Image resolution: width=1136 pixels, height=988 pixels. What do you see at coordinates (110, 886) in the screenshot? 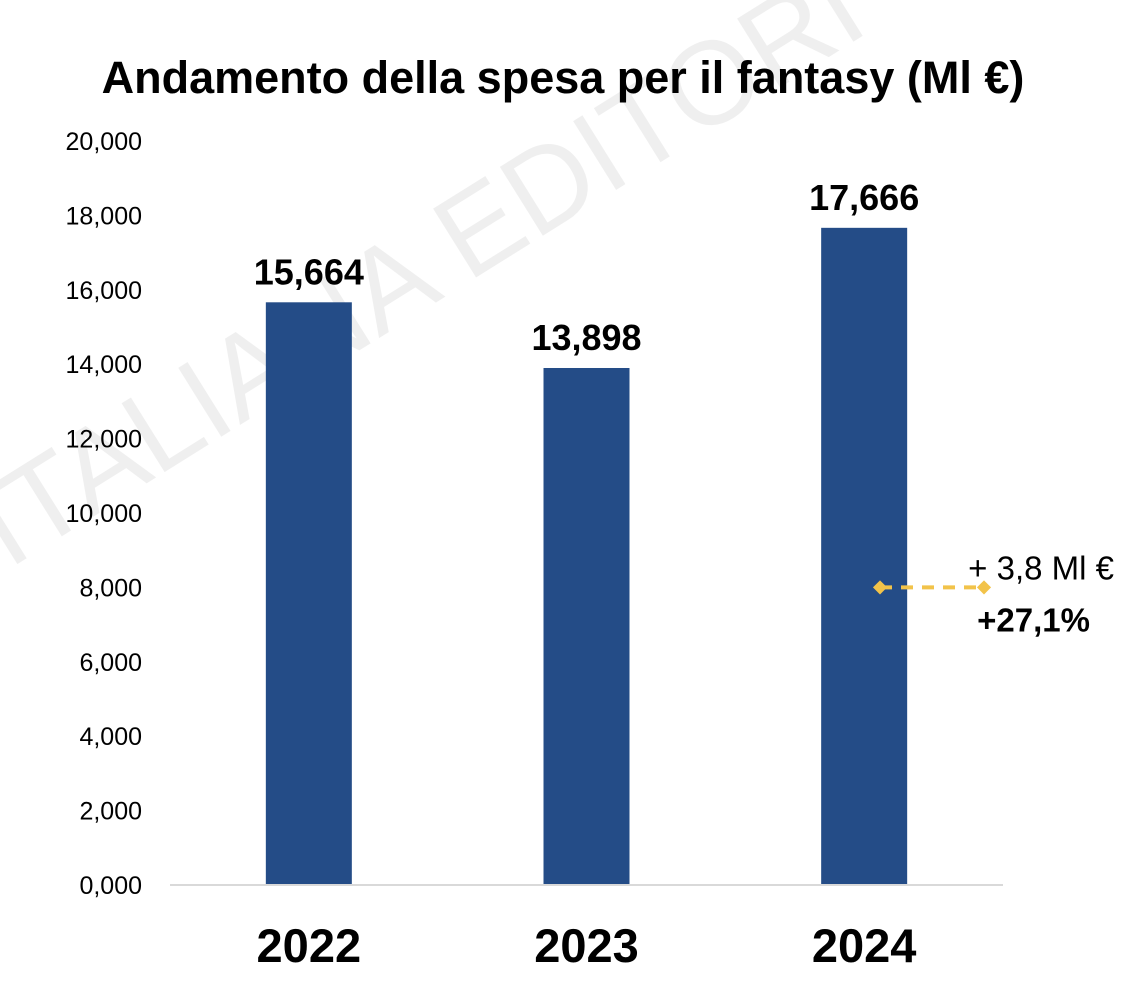
I see `y-tick-label: 0,000` at bounding box center [110, 886].